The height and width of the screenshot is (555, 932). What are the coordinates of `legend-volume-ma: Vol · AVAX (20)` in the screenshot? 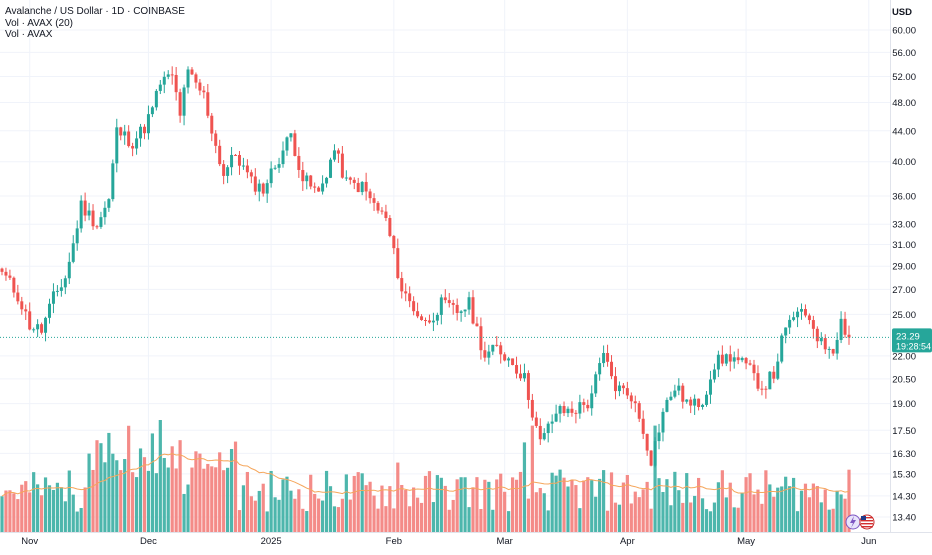 It's located at (39, 23).